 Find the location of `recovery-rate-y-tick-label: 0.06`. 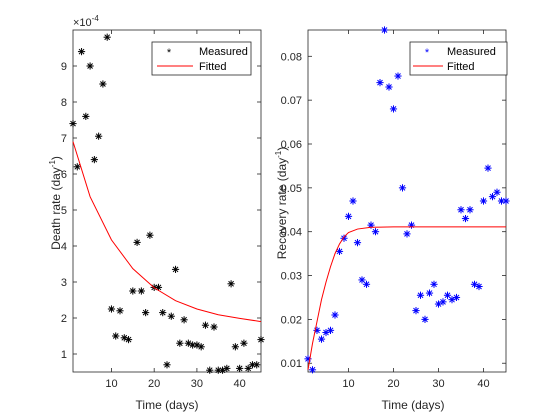

recovery-rate-y-tick-label: 0.06 is located at coordinates (291, 145).